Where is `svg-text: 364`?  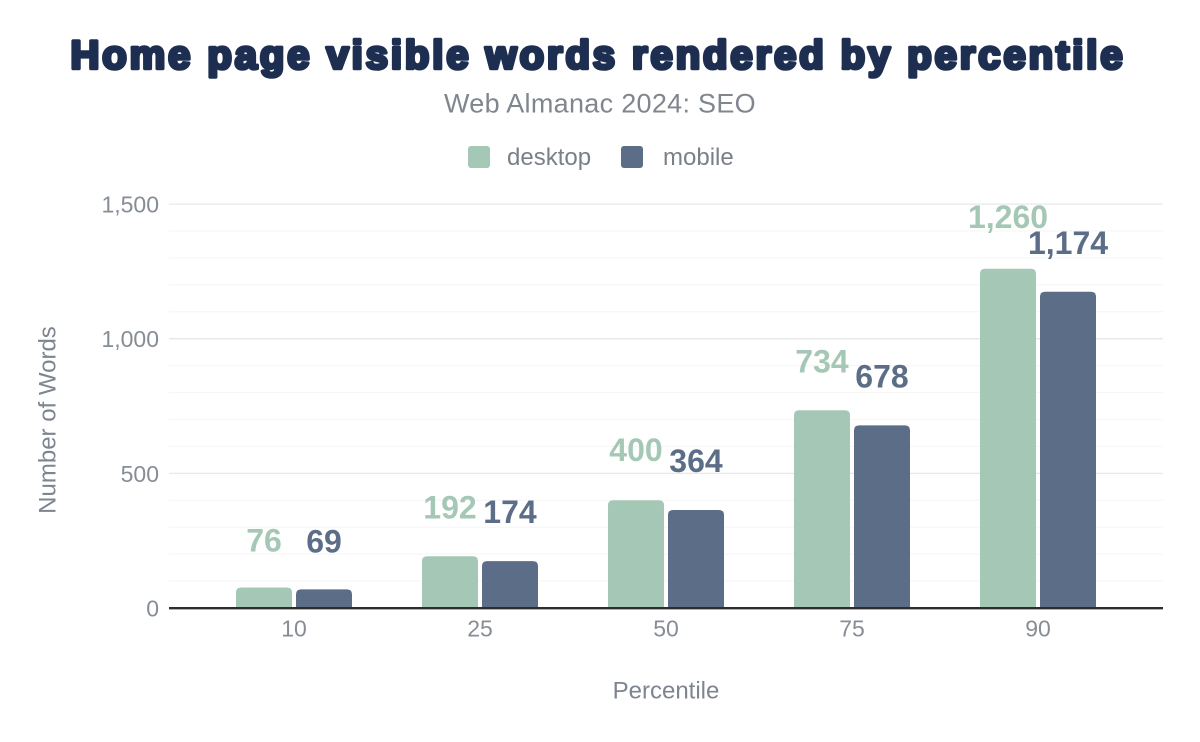
svg-text: 364 is located at coordinates (696, 461).